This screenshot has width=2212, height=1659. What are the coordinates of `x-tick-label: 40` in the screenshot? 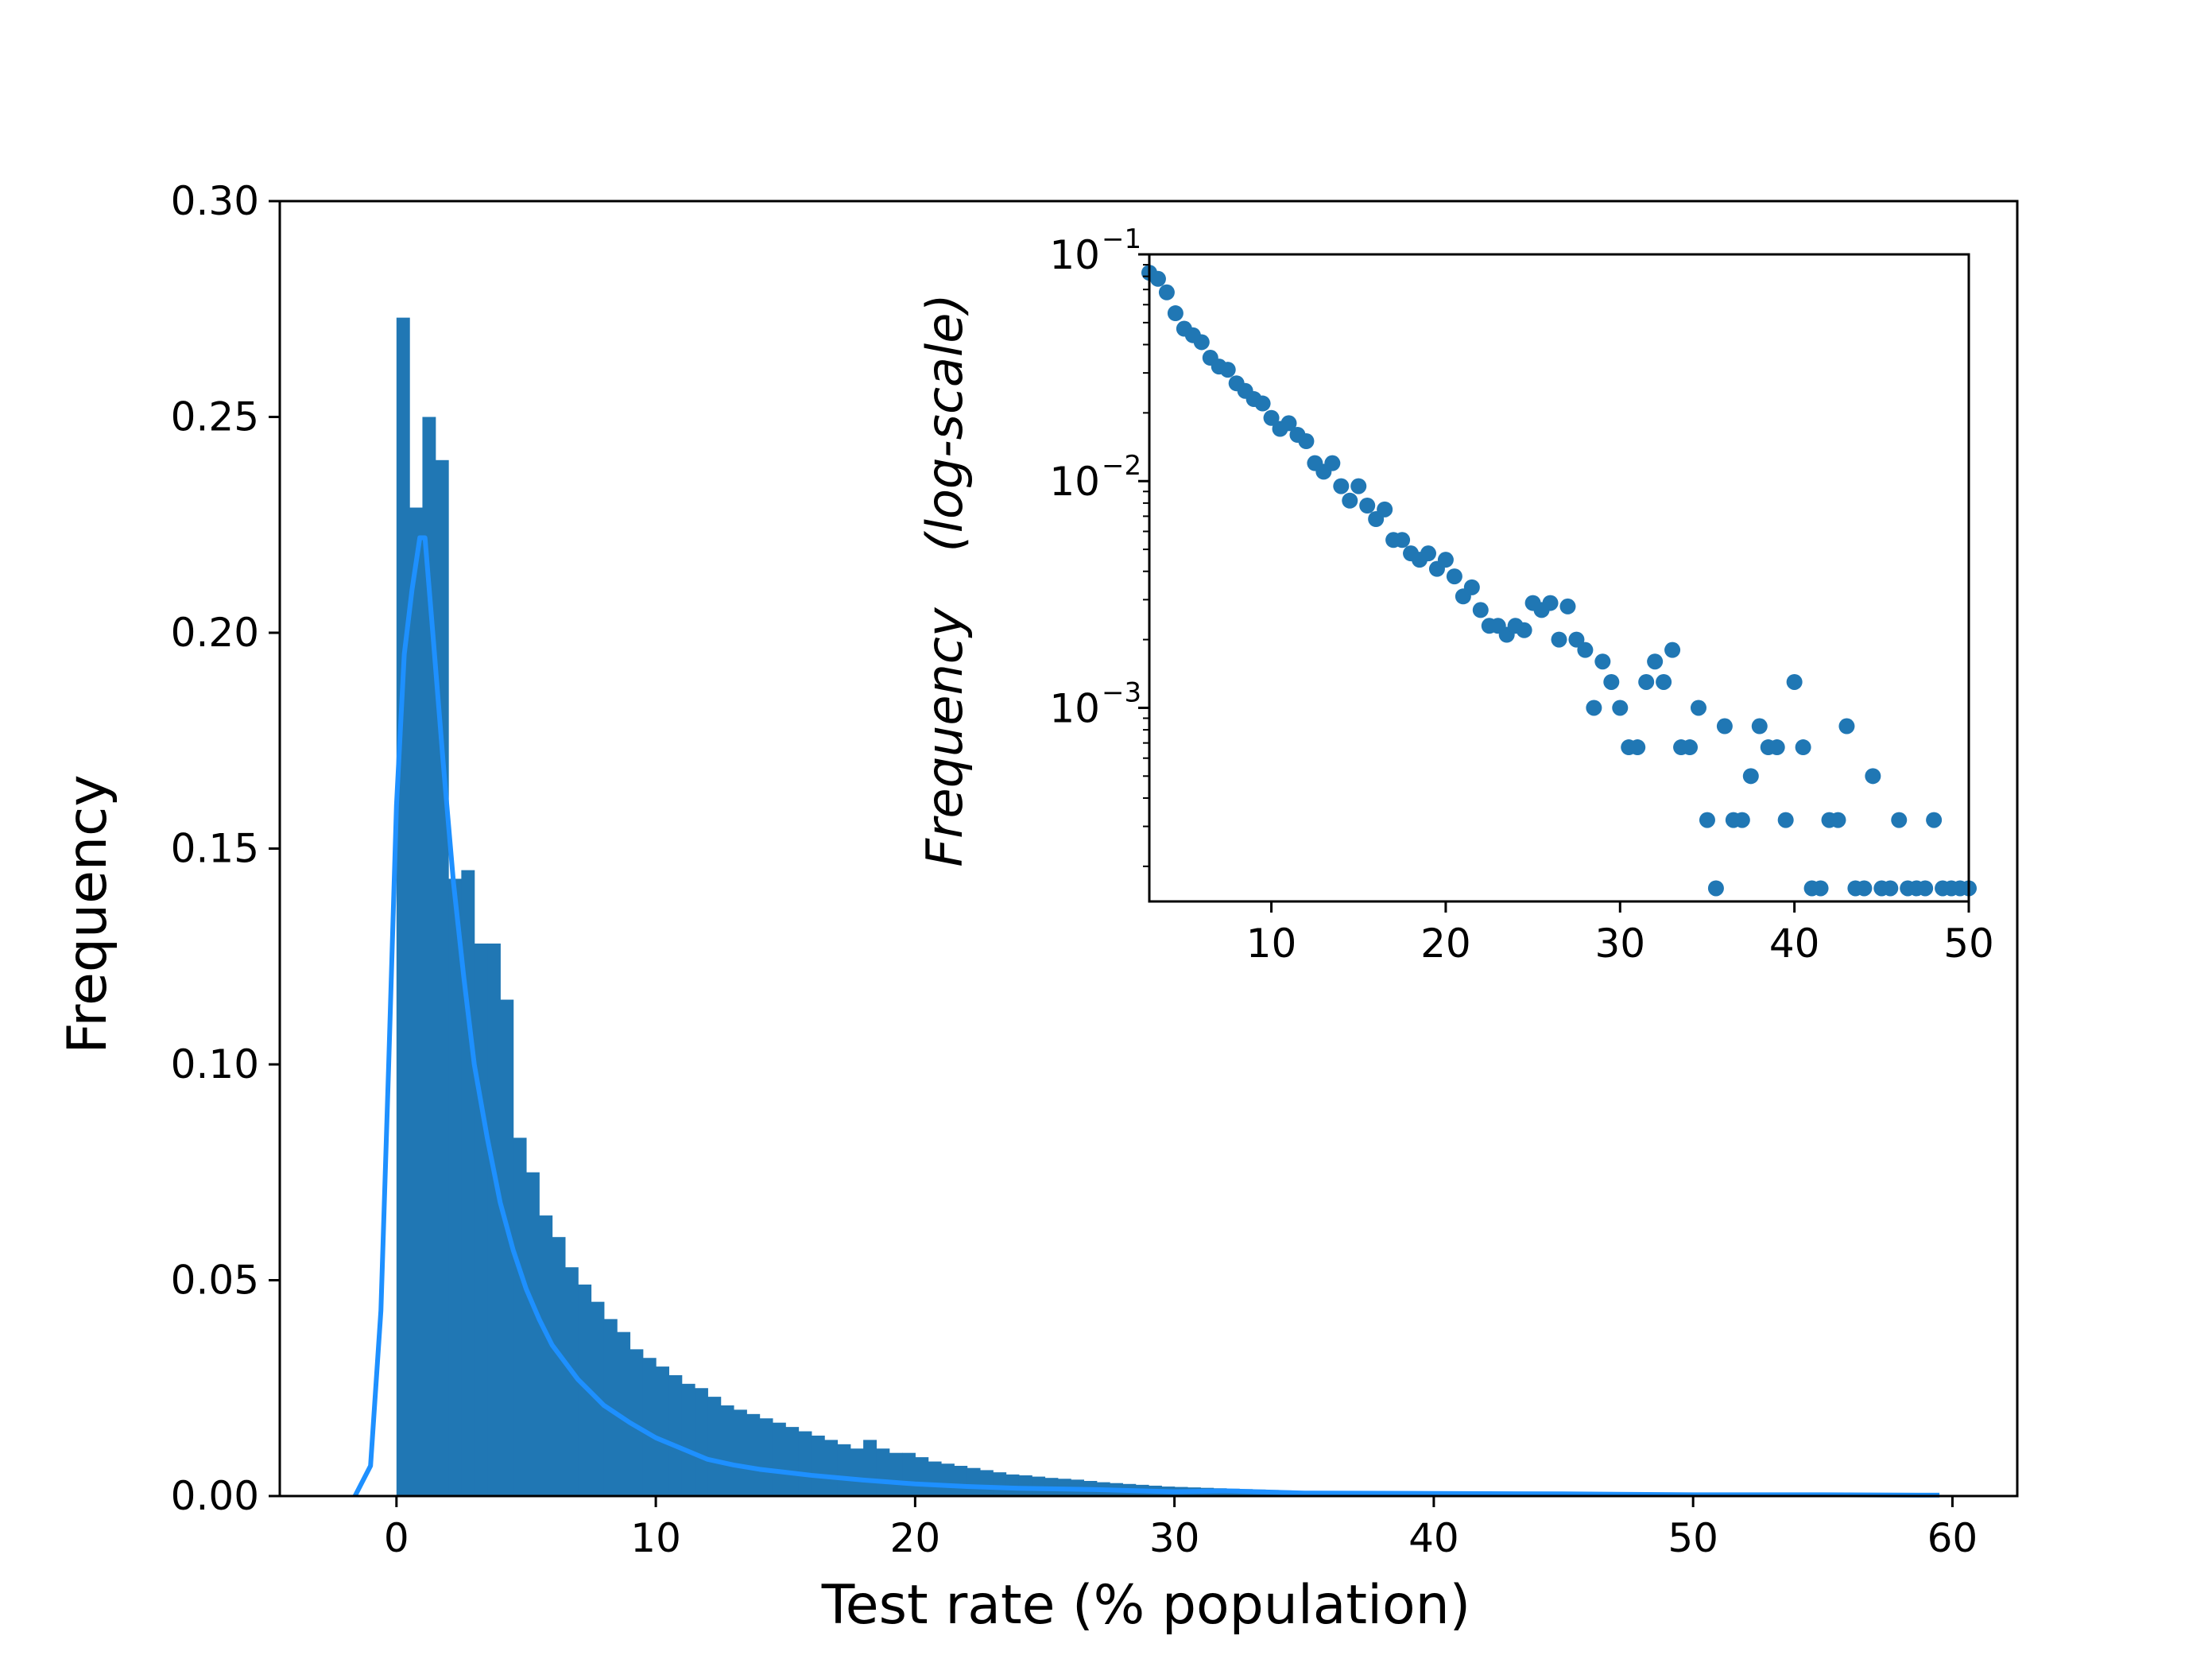 It's located at (1433, 1538).